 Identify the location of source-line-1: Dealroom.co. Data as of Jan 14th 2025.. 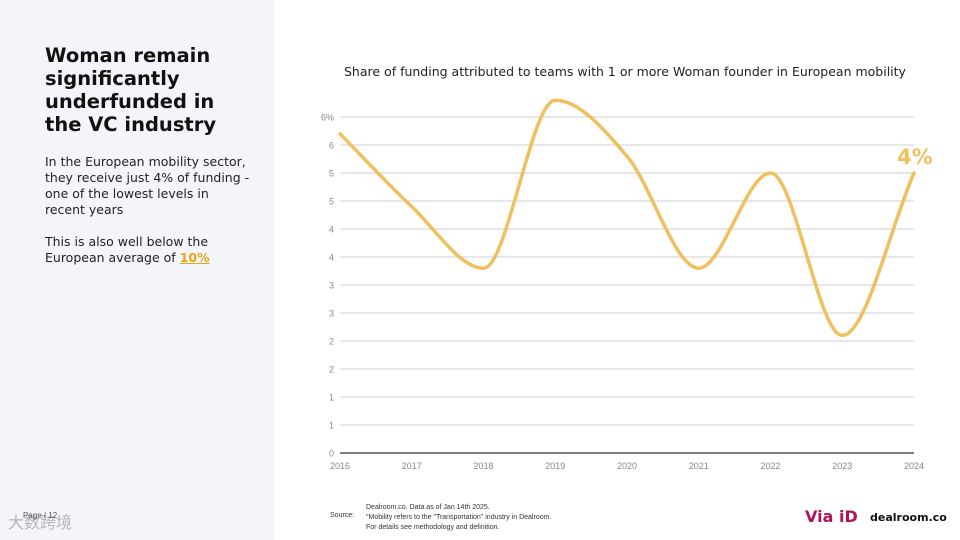
(428, 507).